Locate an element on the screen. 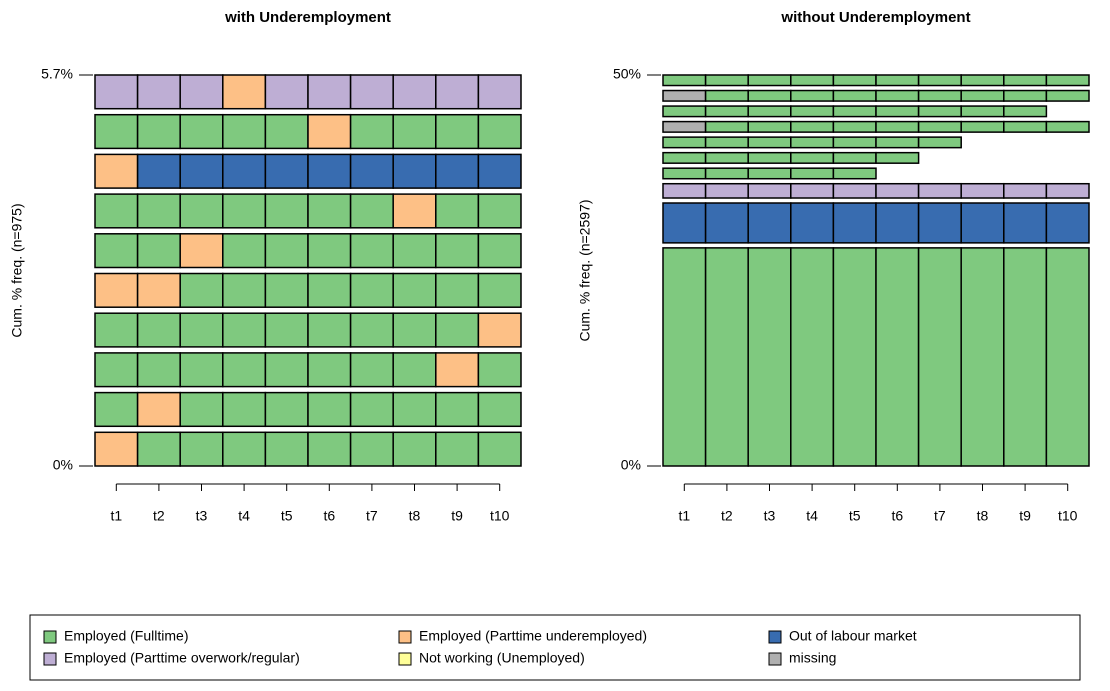 The width and height of the screenshot is (1110, 691). legend-label: missing is located at coordinates (812, 658).